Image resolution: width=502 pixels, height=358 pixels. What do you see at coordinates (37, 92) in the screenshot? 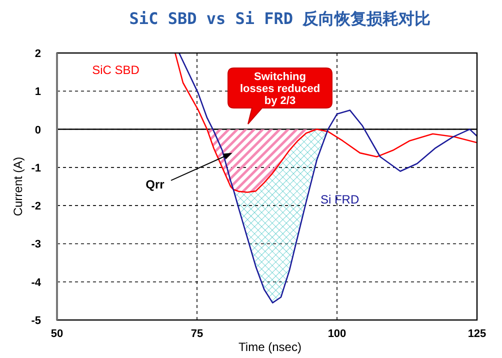
I see `y-tick-label: 1` at bounding box center [37, 92].